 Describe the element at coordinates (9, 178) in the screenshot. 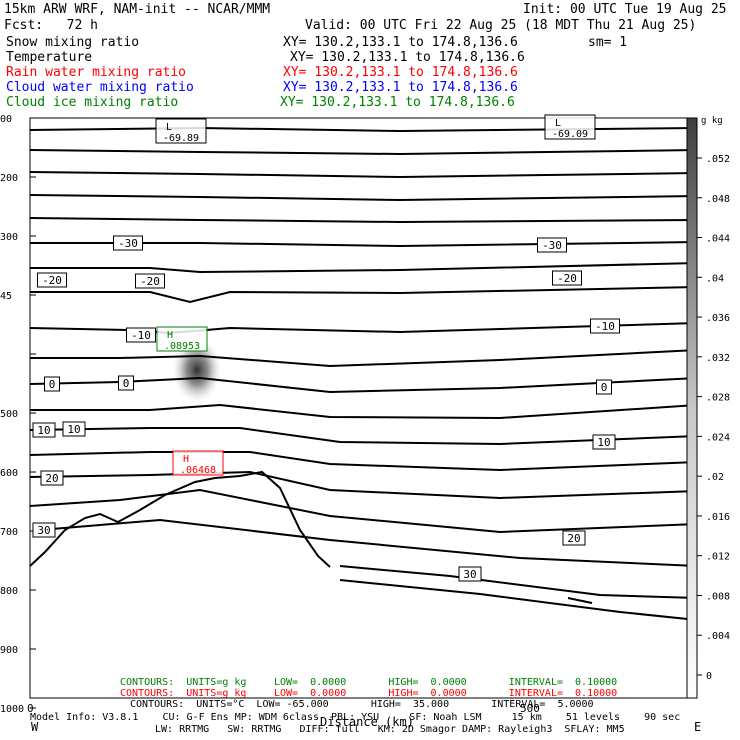

I see `y-tick-label: 200` at that location.